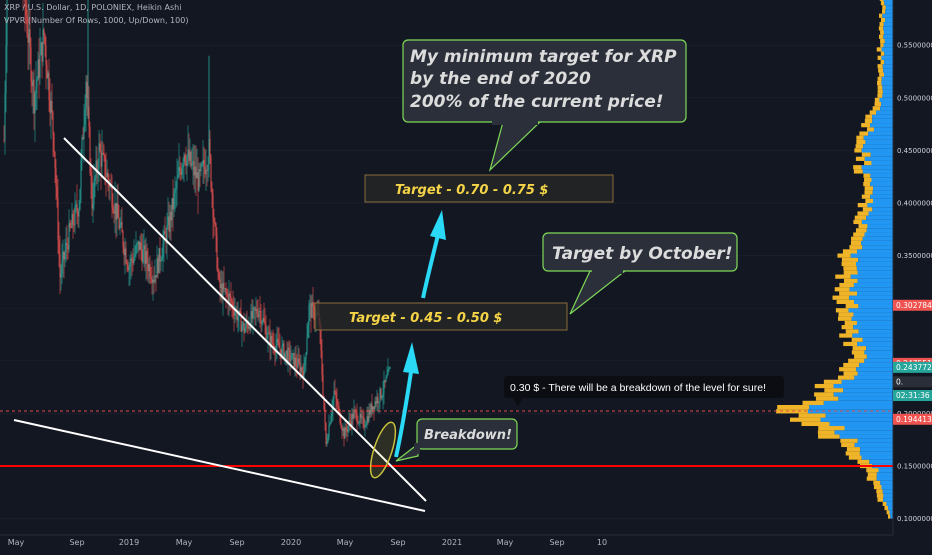 The image size is (932, 555). I want to click on y-tick-label: 0.45000000, so click(914, 151).